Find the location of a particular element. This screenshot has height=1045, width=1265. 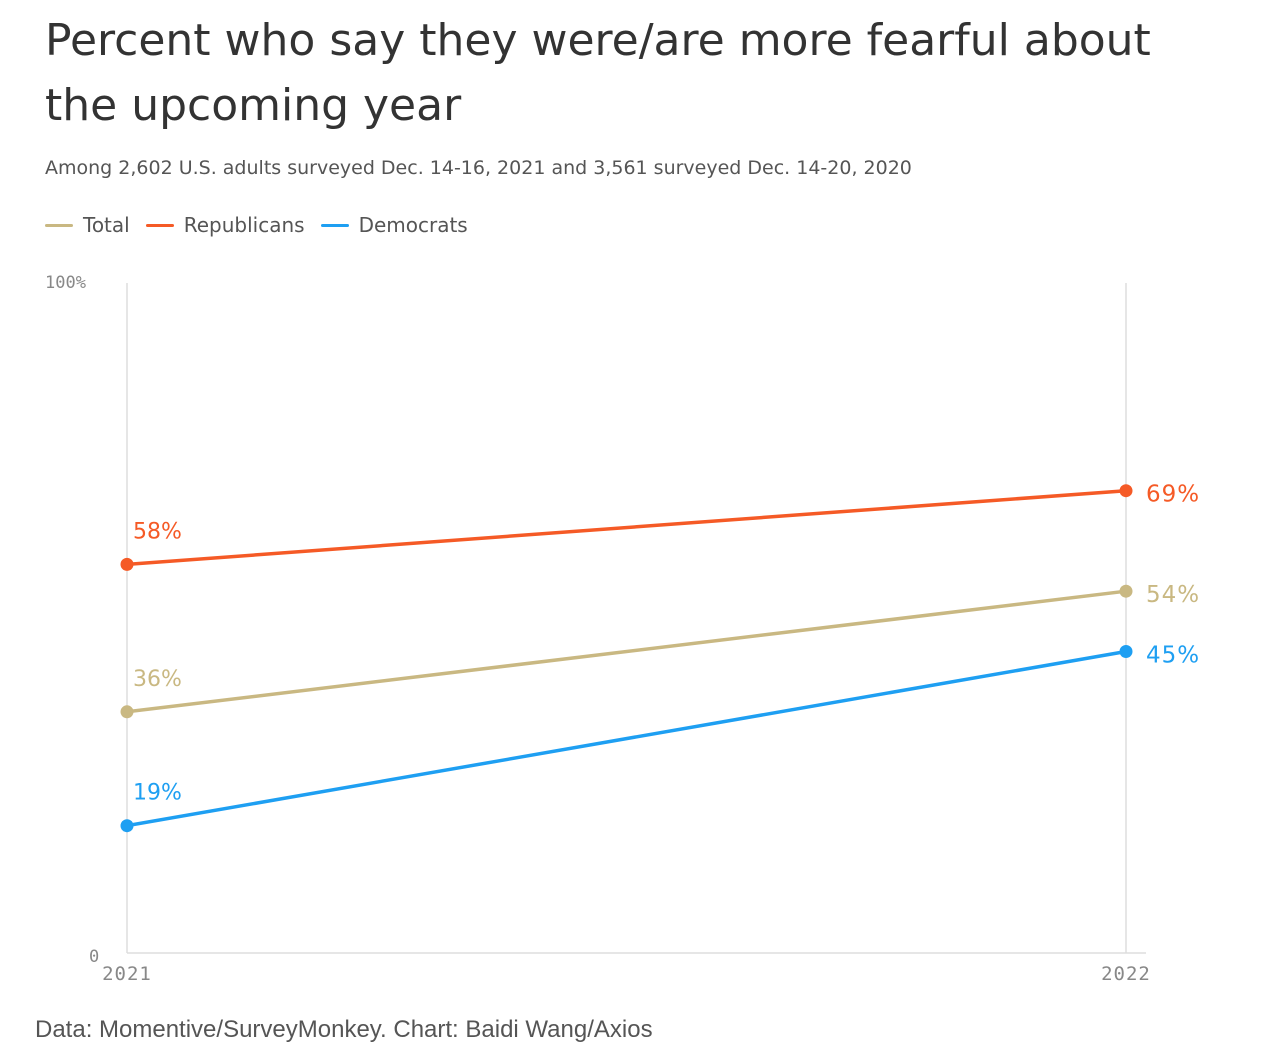

data-point-total-2022 is located at coordinates (1126, 591).